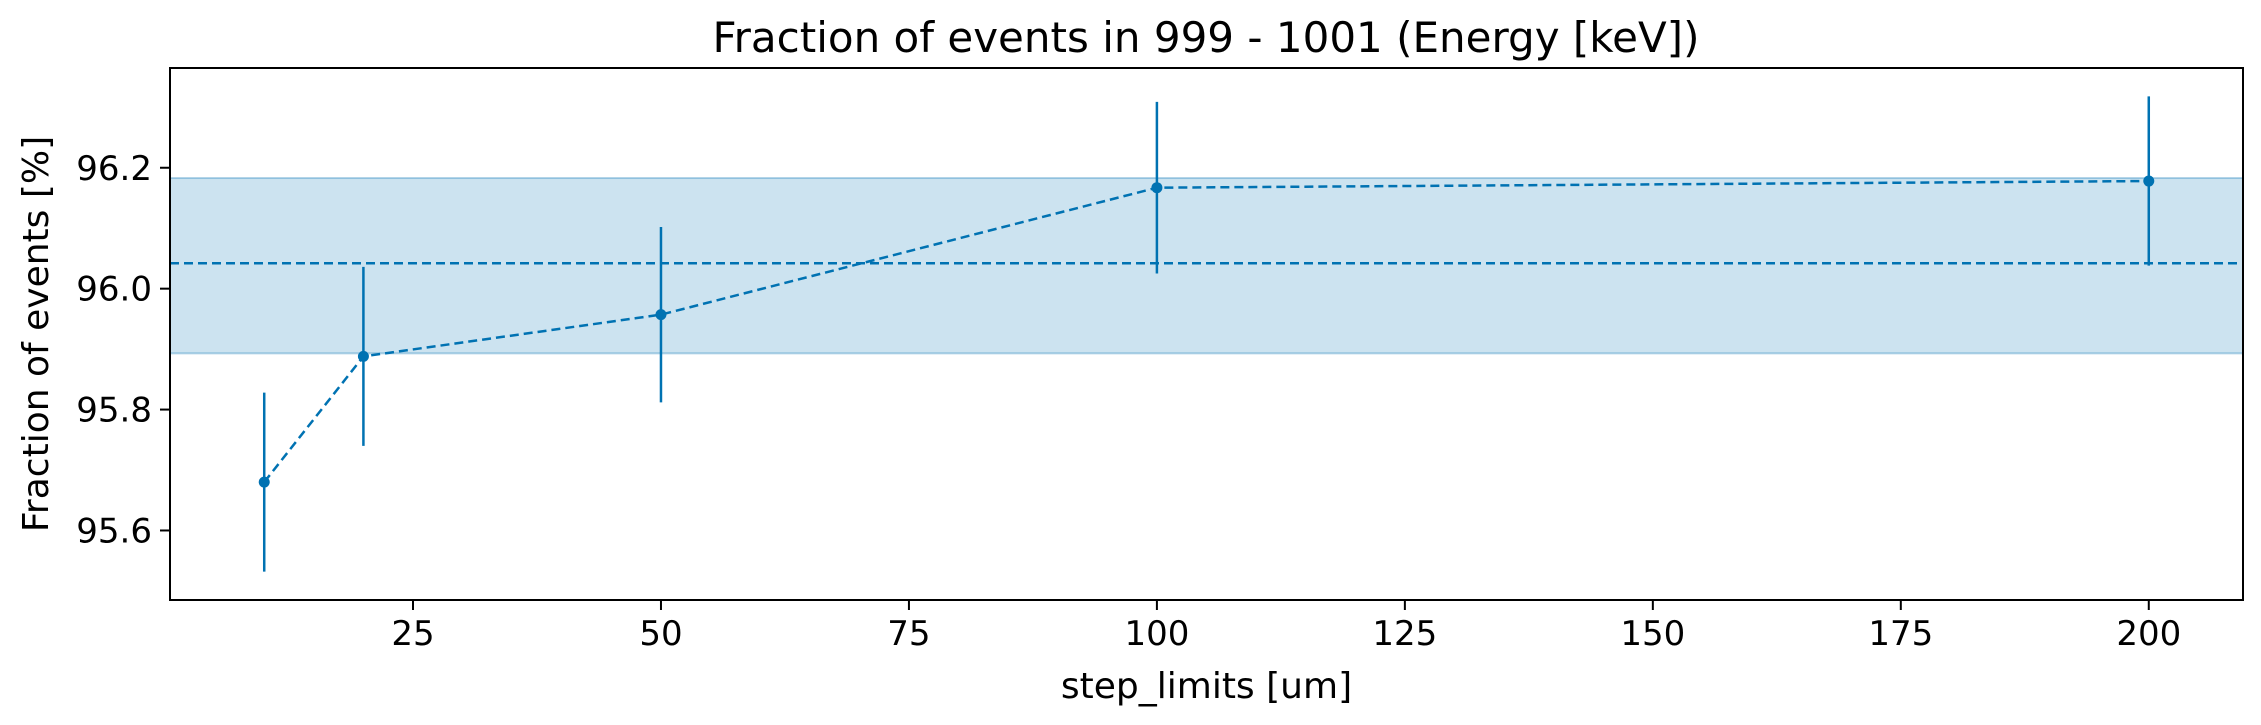  Describe the element at coordinates (114, 290) in the screenshot. I see `y-tick-label: 96.0` at that location.